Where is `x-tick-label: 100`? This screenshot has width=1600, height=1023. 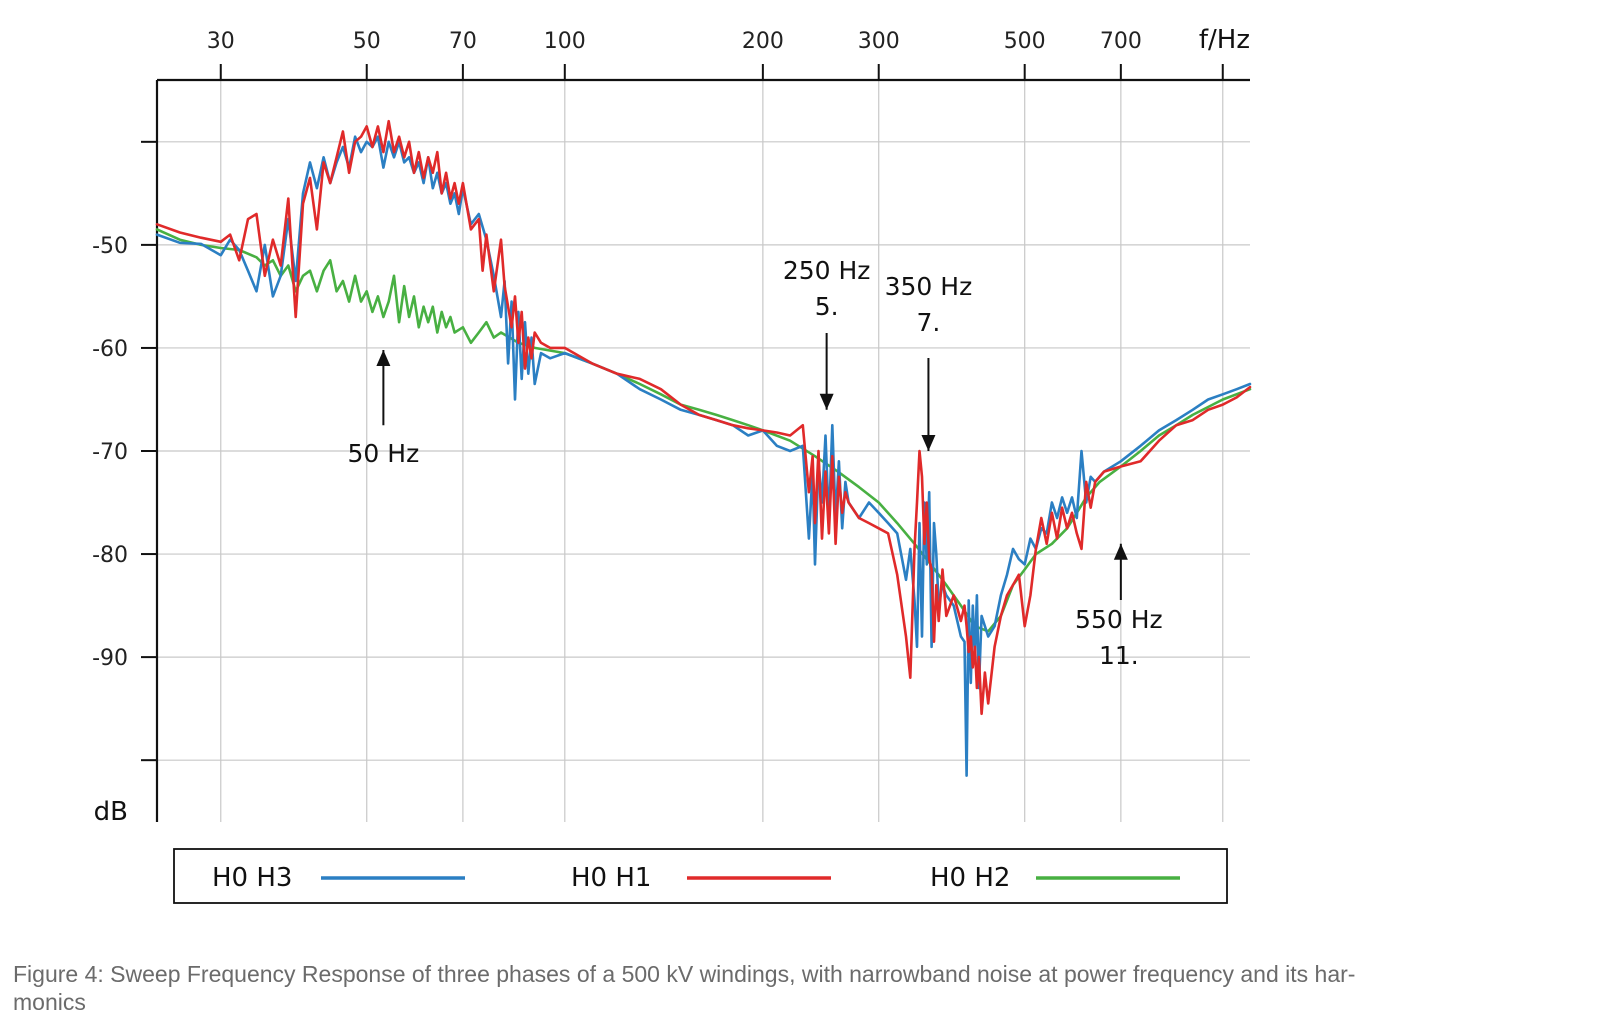 x-tick-label: 100 is located at coordinates (565, 41).